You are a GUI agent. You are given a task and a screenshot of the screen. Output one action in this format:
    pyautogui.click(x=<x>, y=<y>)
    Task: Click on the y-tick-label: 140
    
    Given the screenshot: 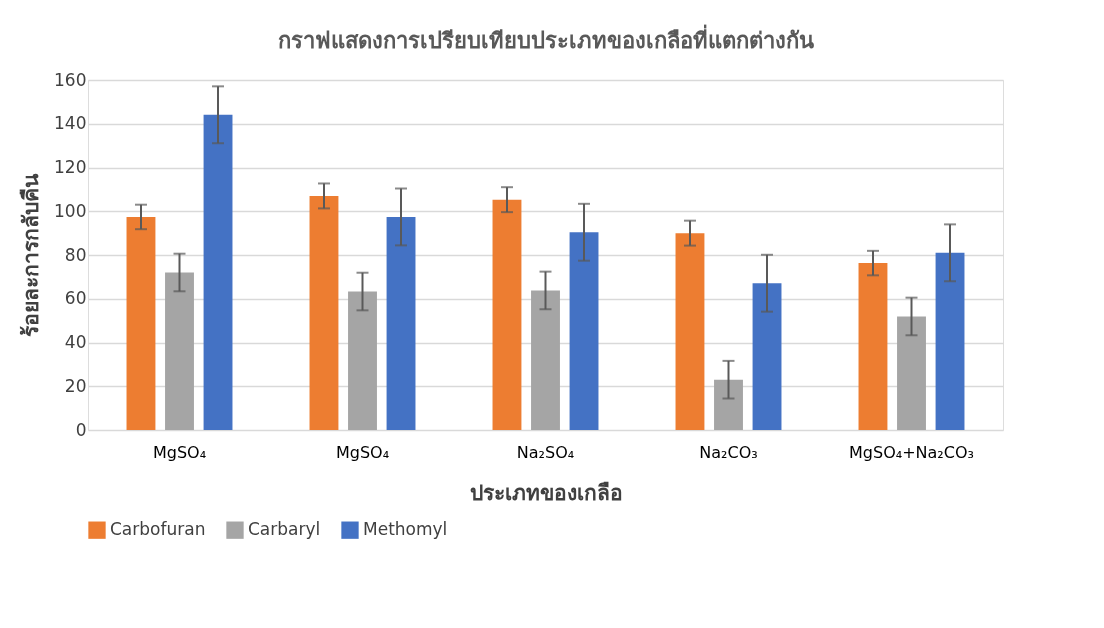 What is the action you would take?
    pyautogui.click(x=70, y=123)
    